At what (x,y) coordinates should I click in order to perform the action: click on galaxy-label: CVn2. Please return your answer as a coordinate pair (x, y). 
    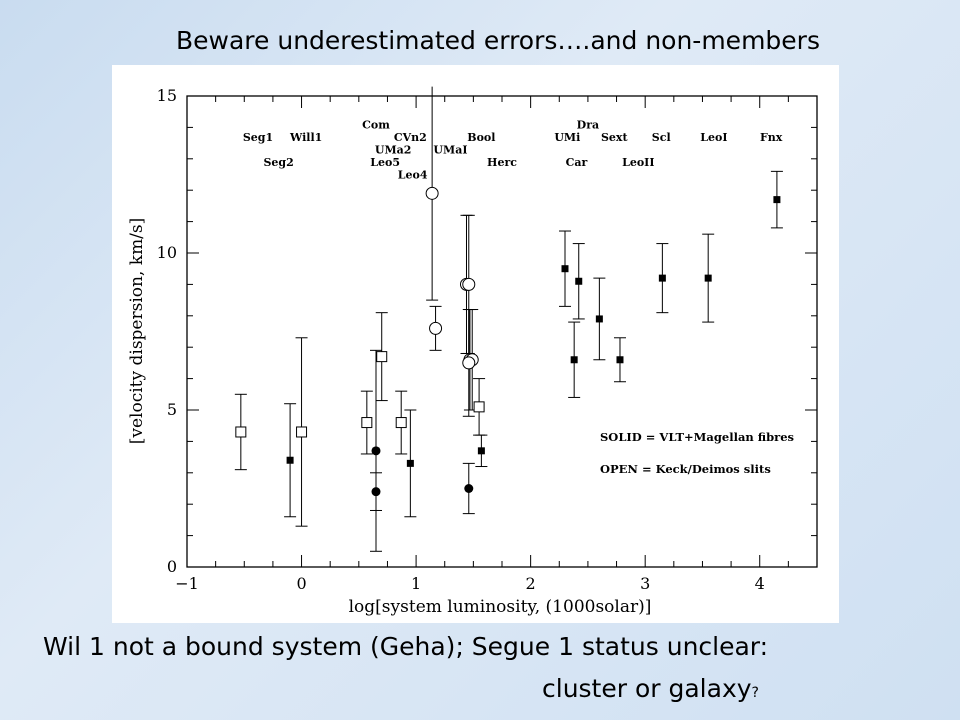
    Looking at the image, I should click on (410, 137).